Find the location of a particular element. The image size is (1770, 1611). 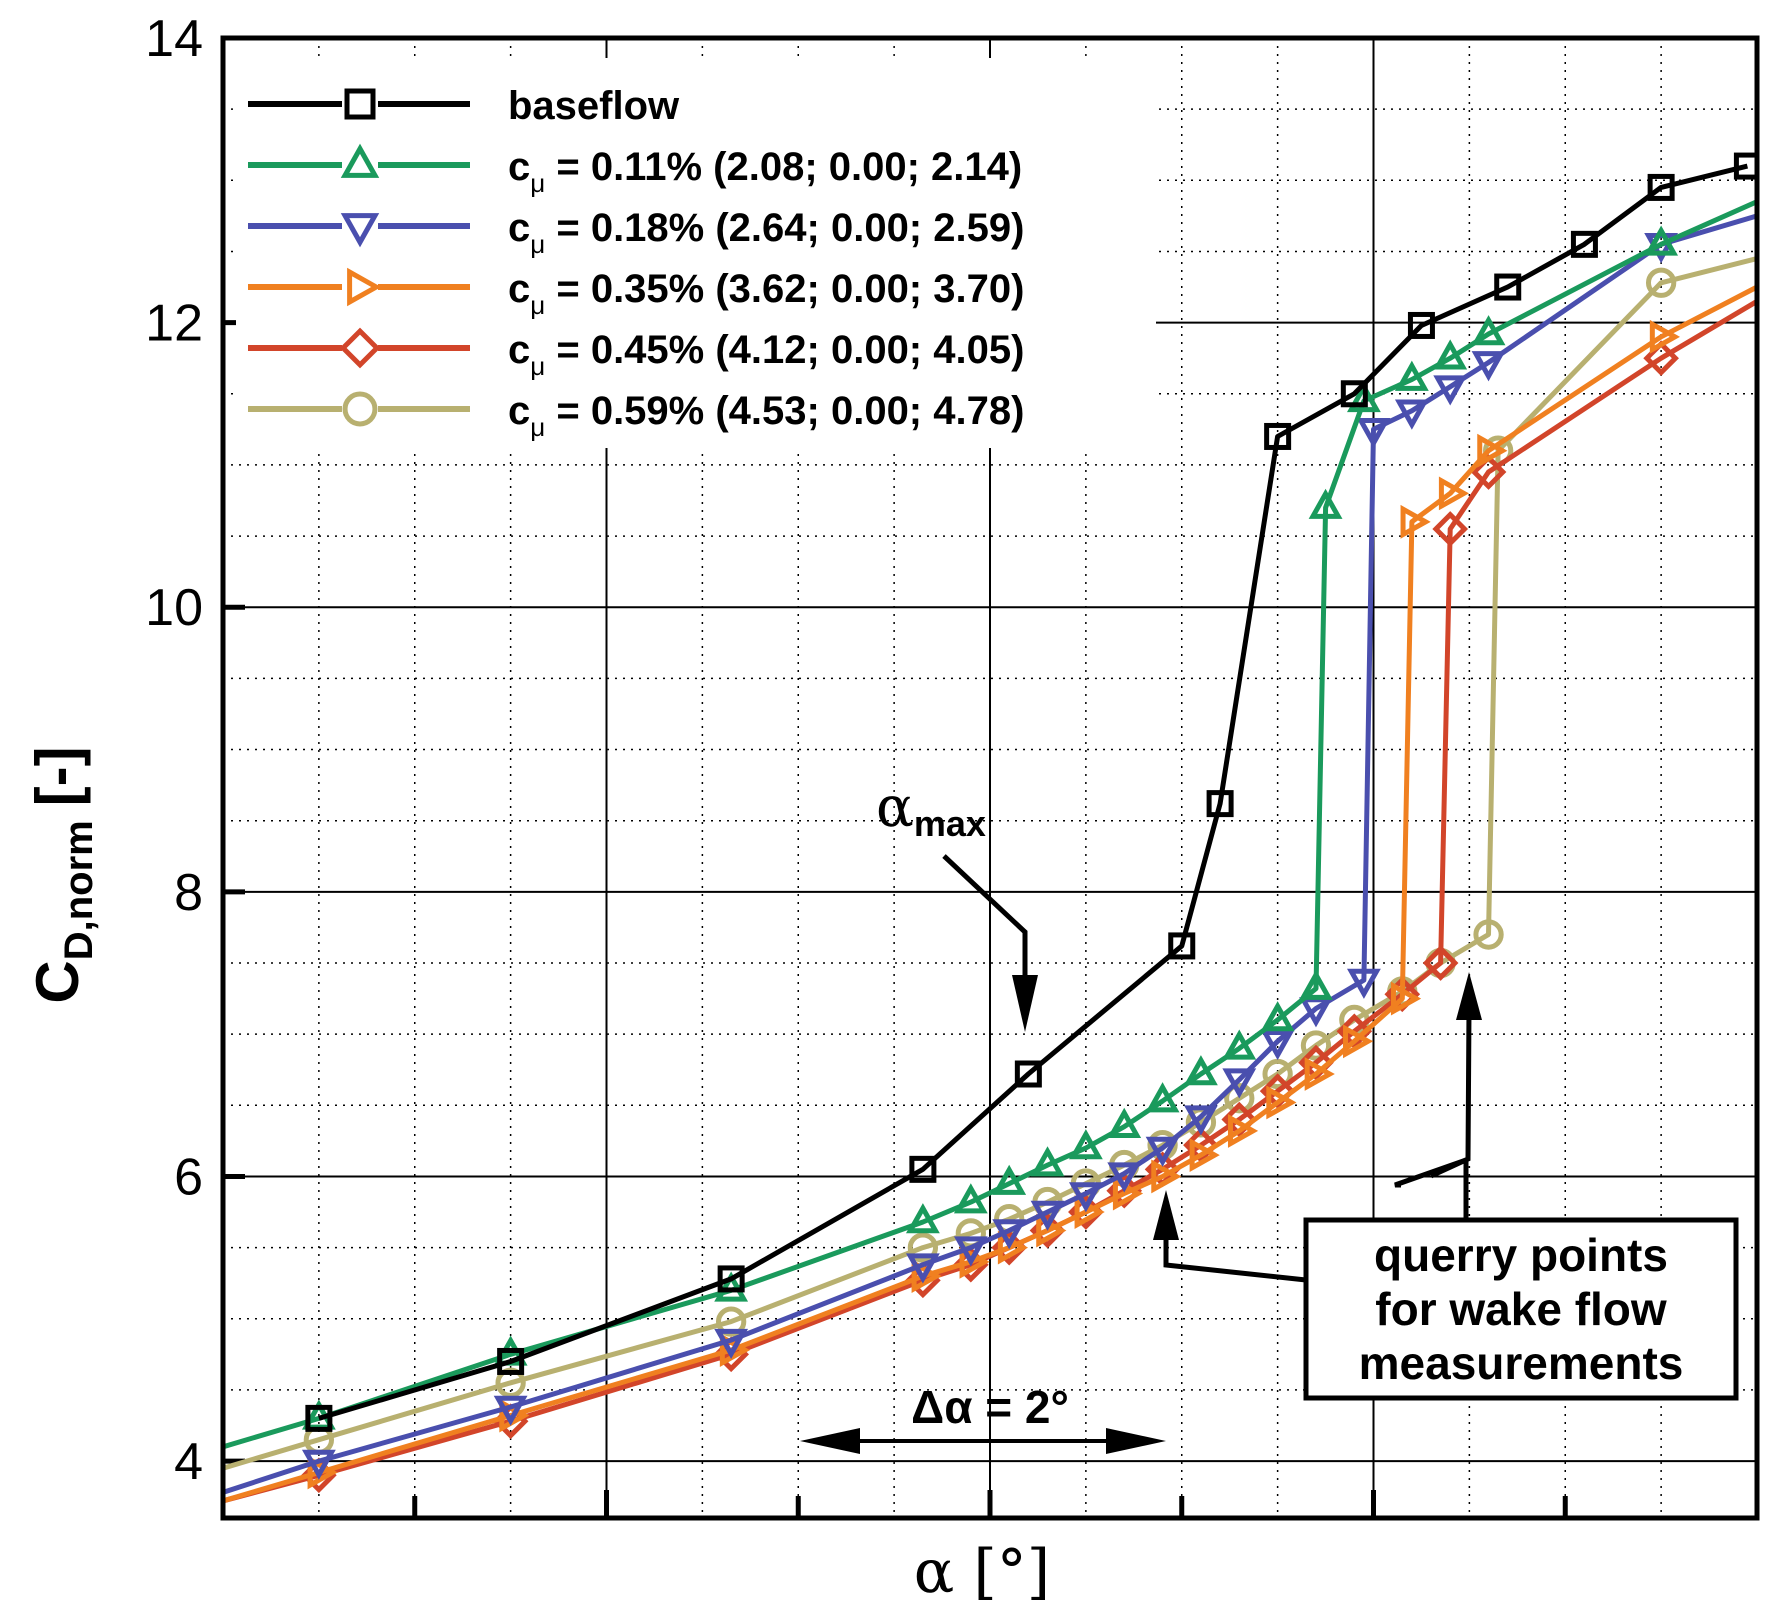

y-tick-label: 4 is located at coordinates (188, 1462).